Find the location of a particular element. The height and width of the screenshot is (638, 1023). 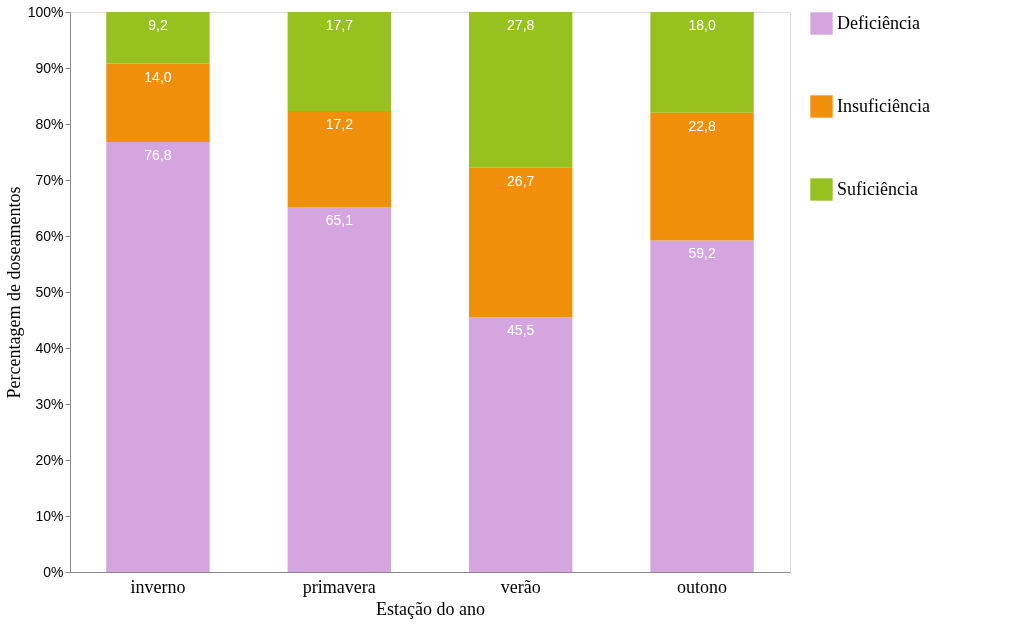

data-label: 26,7 is located at coordinates (521, 180).